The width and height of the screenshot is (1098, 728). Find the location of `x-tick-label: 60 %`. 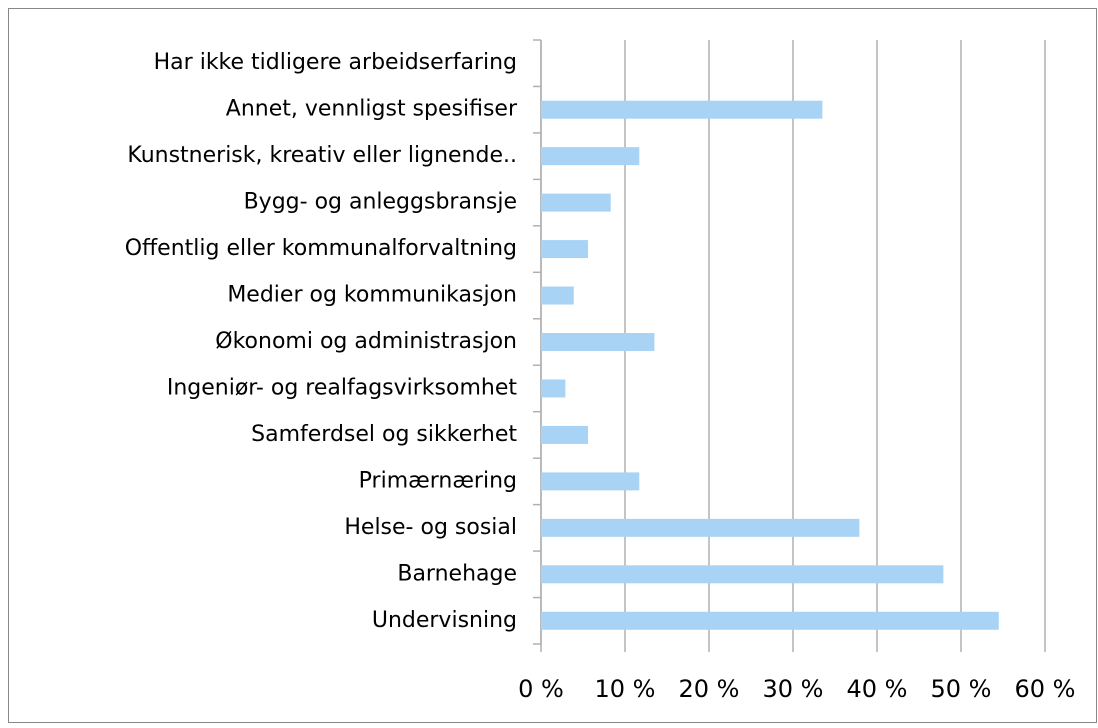

x-tick-label: 60 % is located at coordinates (1045, 689).